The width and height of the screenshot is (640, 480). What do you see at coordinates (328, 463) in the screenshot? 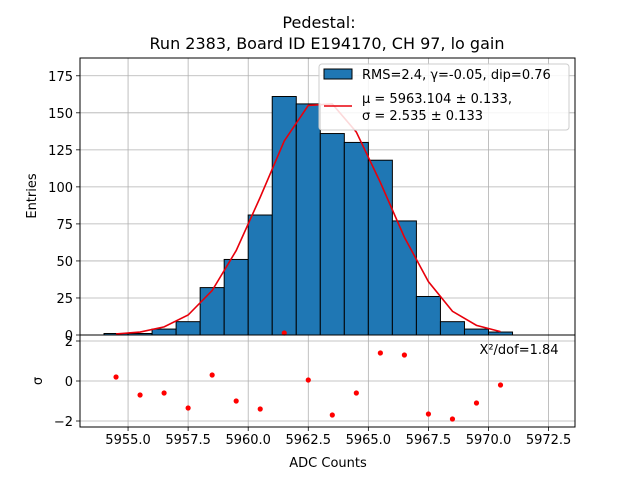
I see `x-axis-label: ADC Counts` at bounding box center [328, 463].